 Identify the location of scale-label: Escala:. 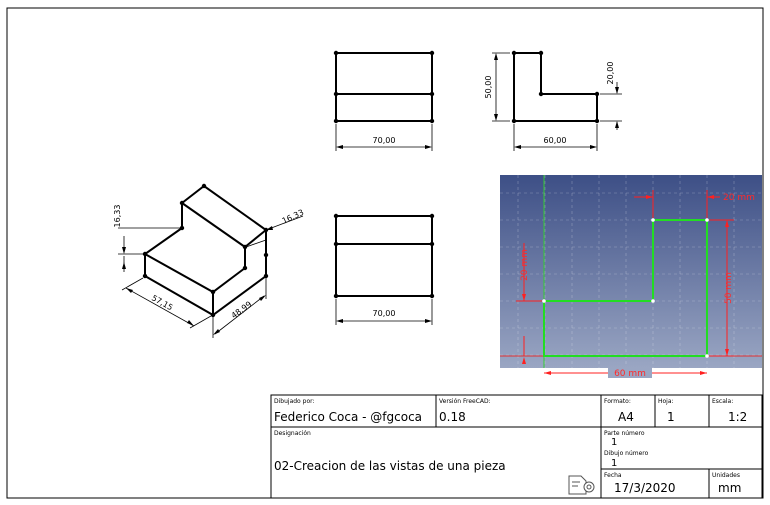
(722, 401).